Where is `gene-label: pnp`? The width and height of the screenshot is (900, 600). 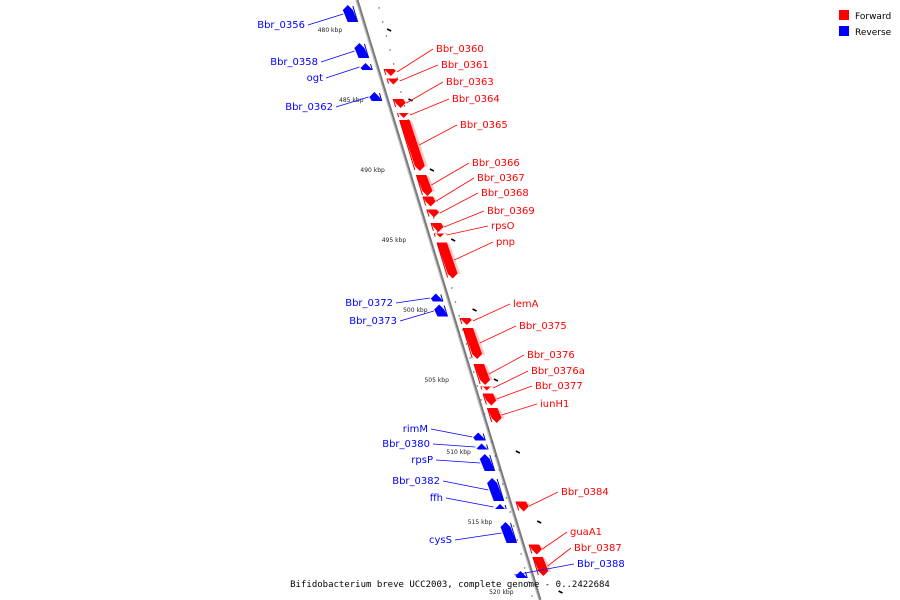
gene-label: pnp is located at coordinates (505, 242).